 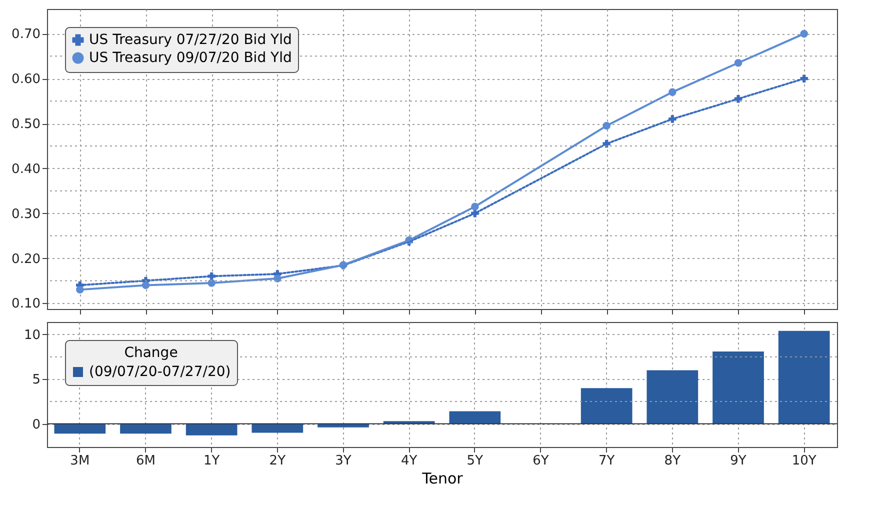 I want to click on x-tick-label: 2Y, so click(x=277, y=461).